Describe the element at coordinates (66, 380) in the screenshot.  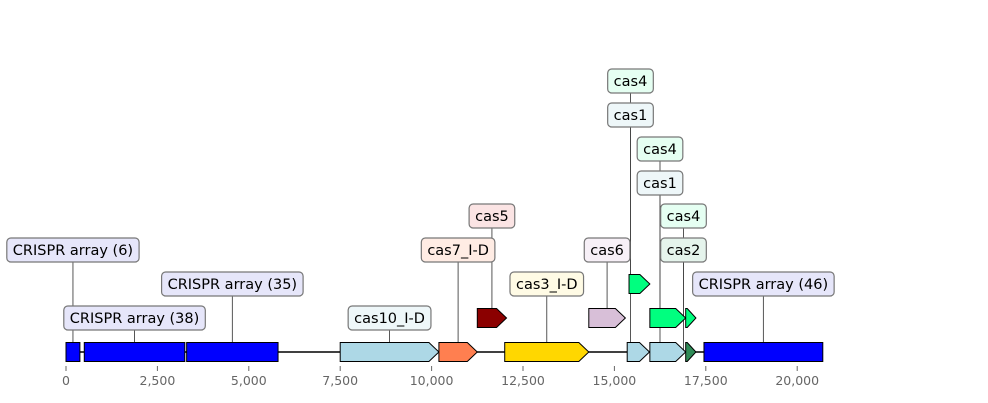
I see `axis-tick-label: 0` at that location.